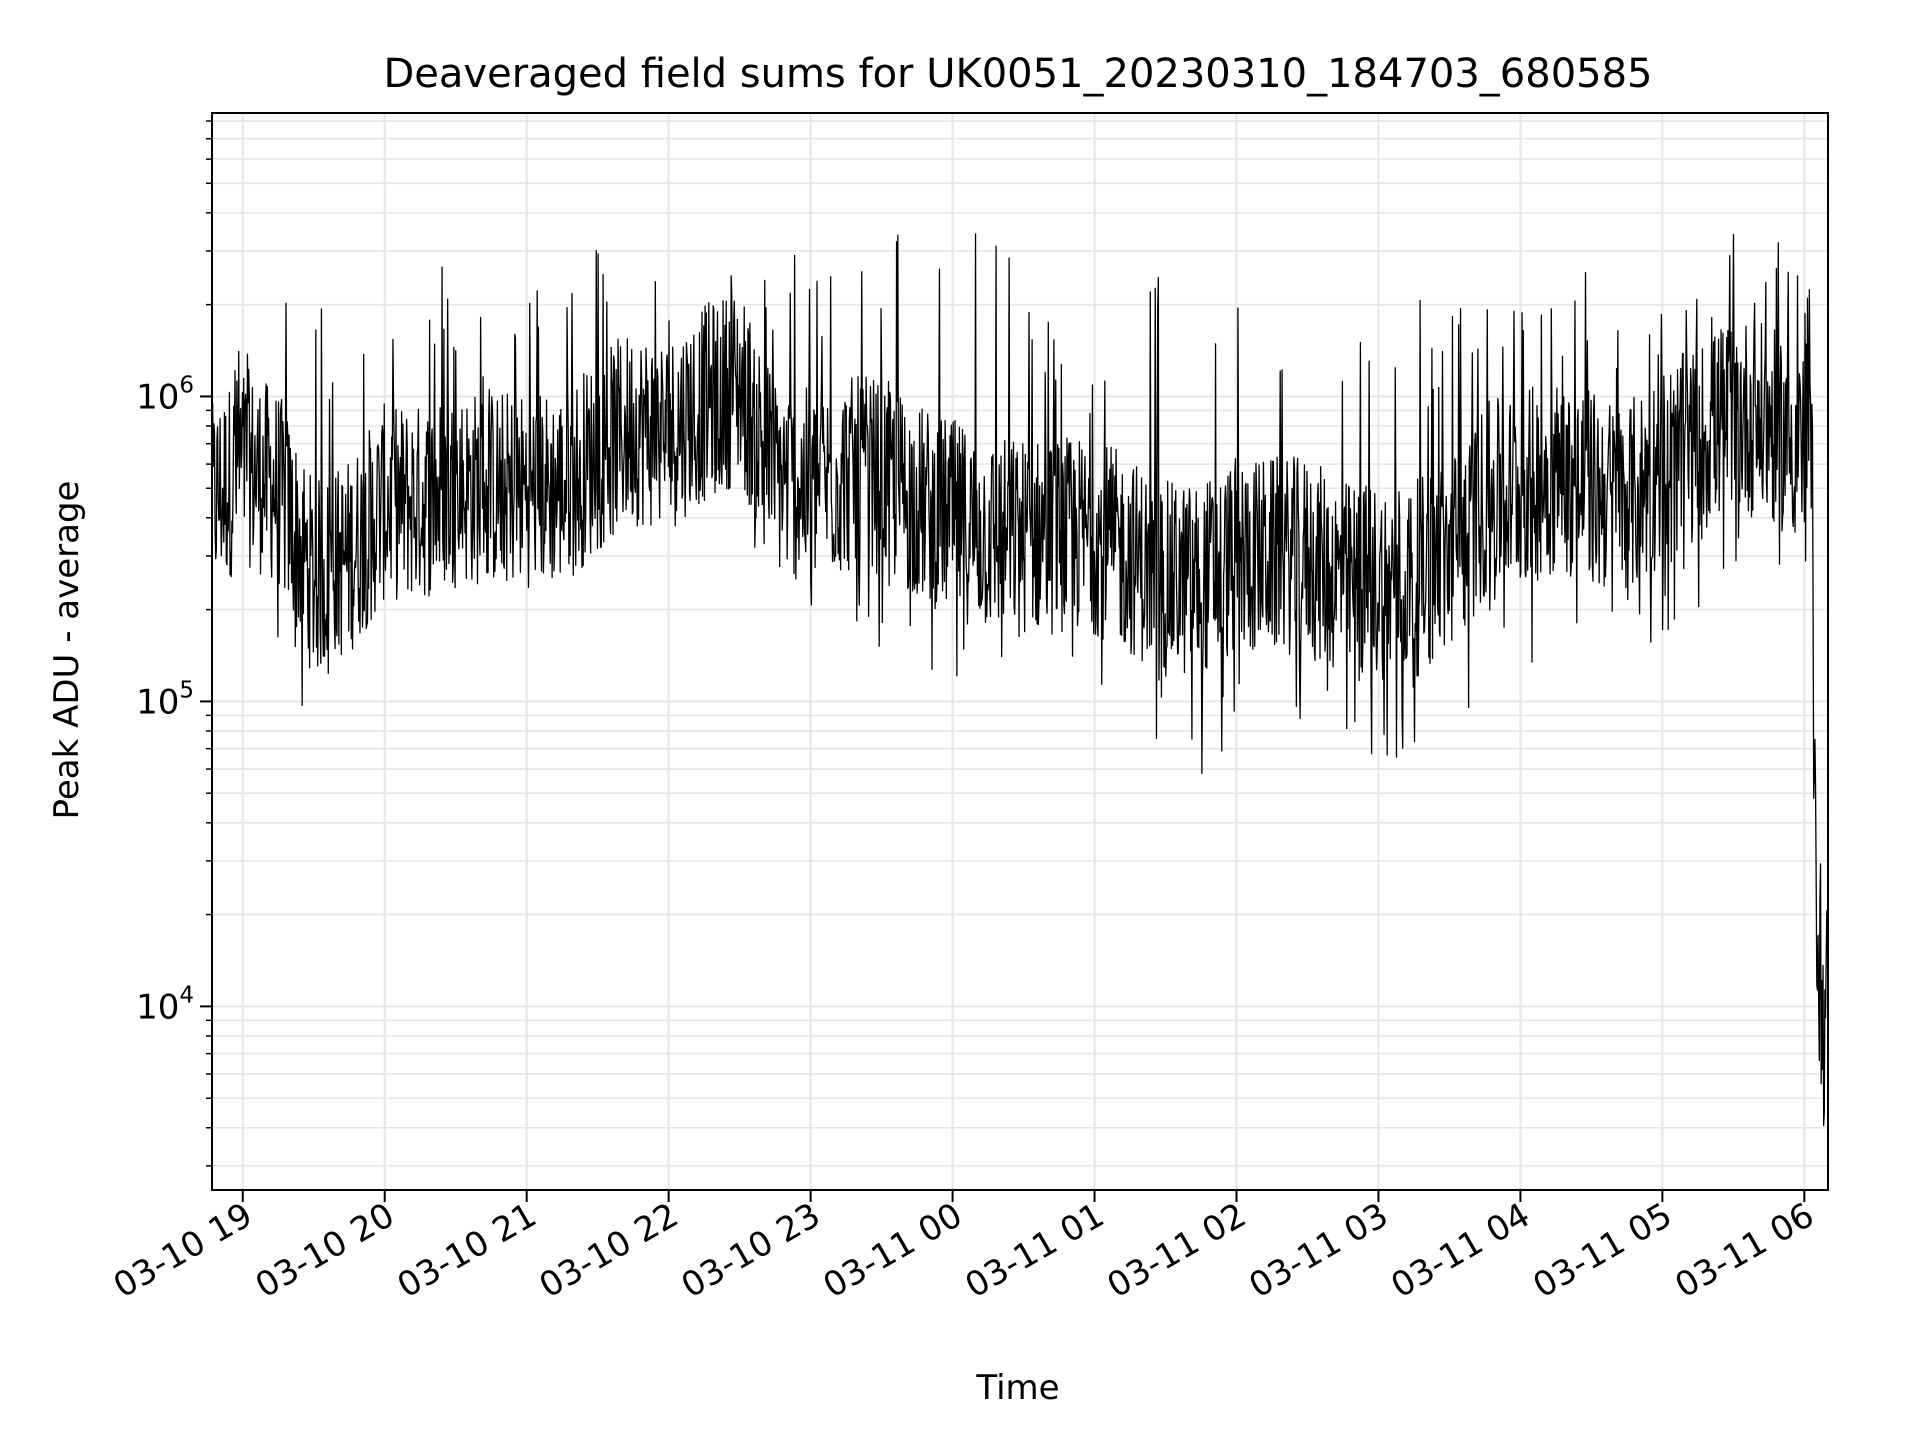 The width and height of the screenshot is (1920, 1440). What do you see at coordinates (67, 650) in the screenshot?
I see `y-axis-label: Peak ADU - average` at bounding box center [67, 650].